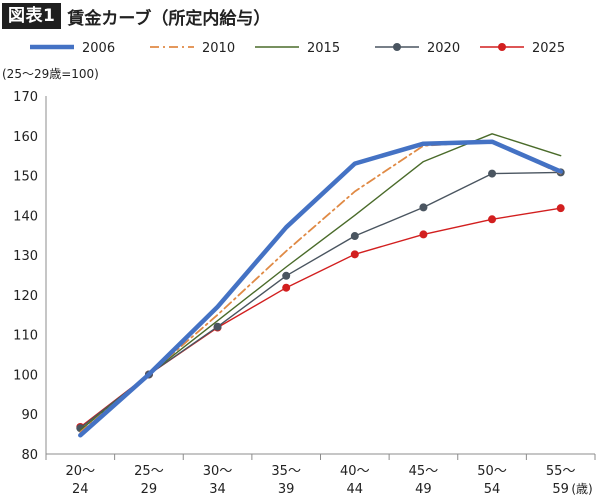 Image resolution: width=600 pixels, height=500 pixels. I want to click on x-tick-label: 25〜 29, so click(149, 480).